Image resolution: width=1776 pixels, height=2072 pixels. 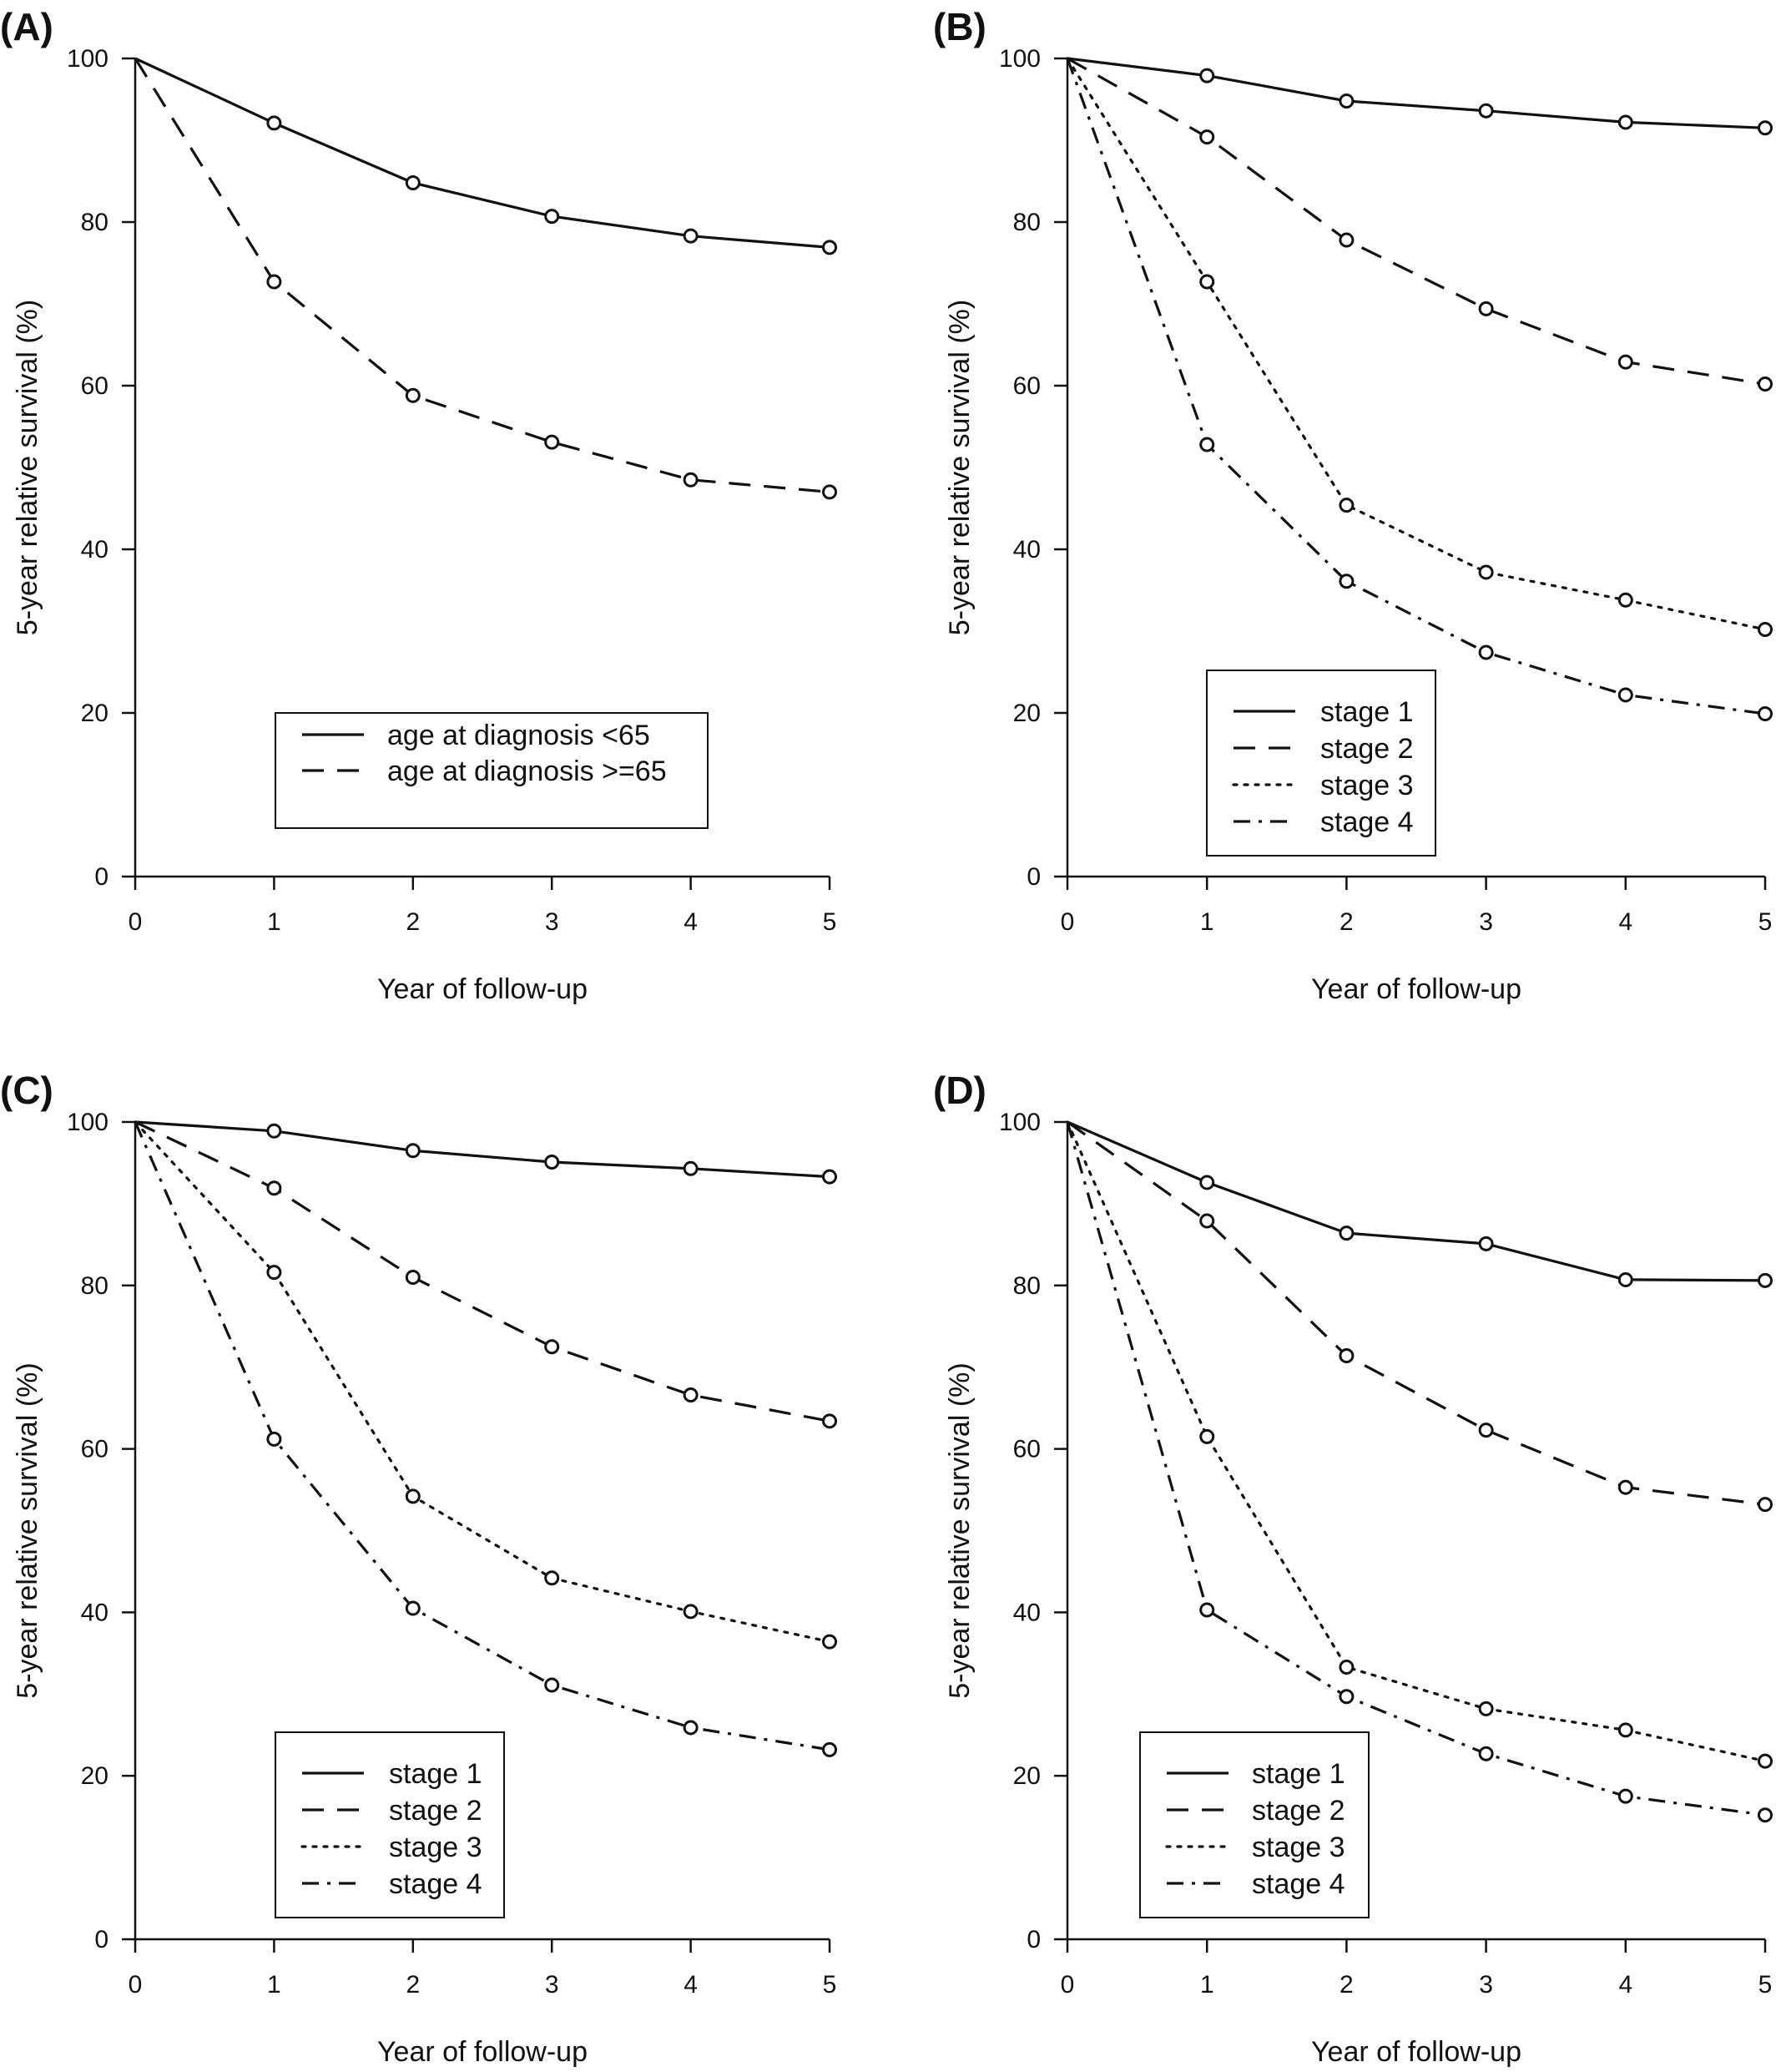 What do you see at coordinates (26, 1090) in the screenshot?
I see `panel-label: (C)` at bounding box center [26, 1090].